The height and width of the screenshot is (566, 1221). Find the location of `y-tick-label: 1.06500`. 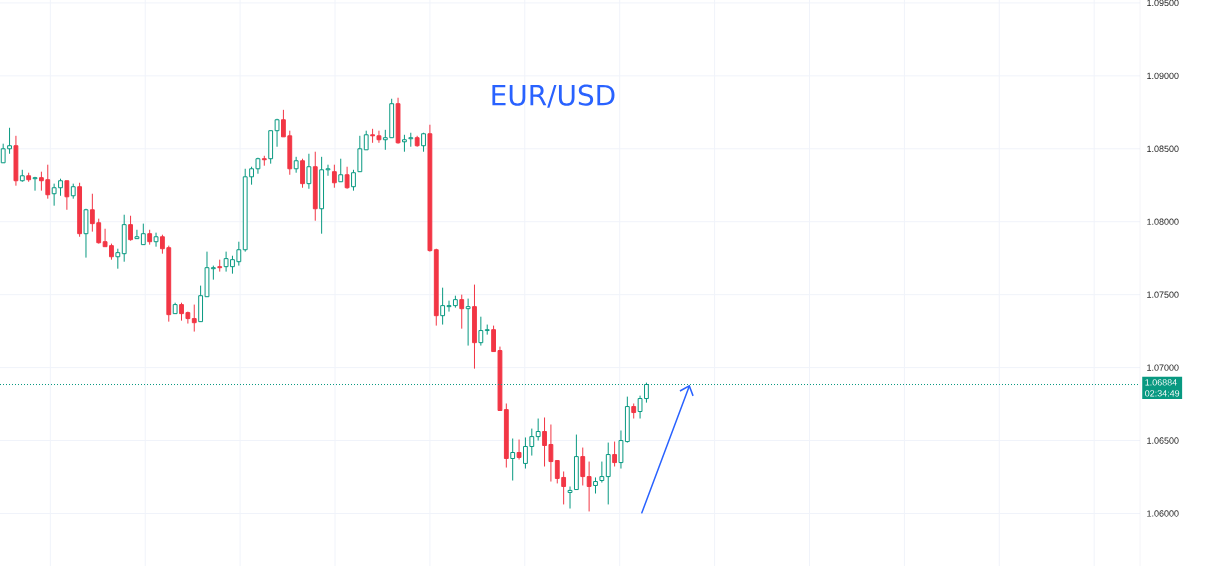

y-tick-label: 1.06500 is located at coordinates (1163, 440).